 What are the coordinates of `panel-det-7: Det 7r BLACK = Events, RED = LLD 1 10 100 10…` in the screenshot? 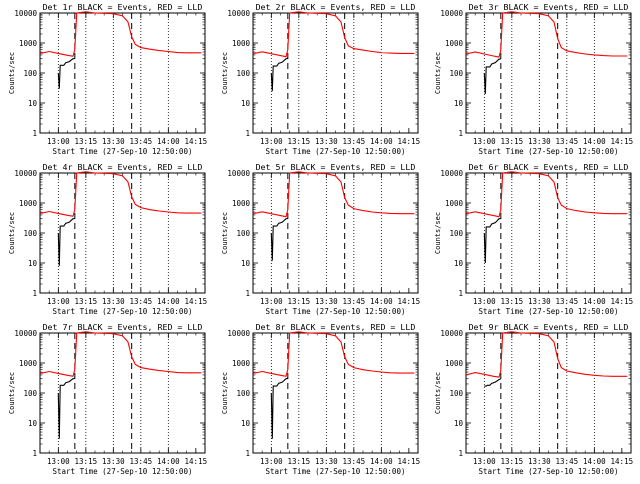 It's located at (107, 399).